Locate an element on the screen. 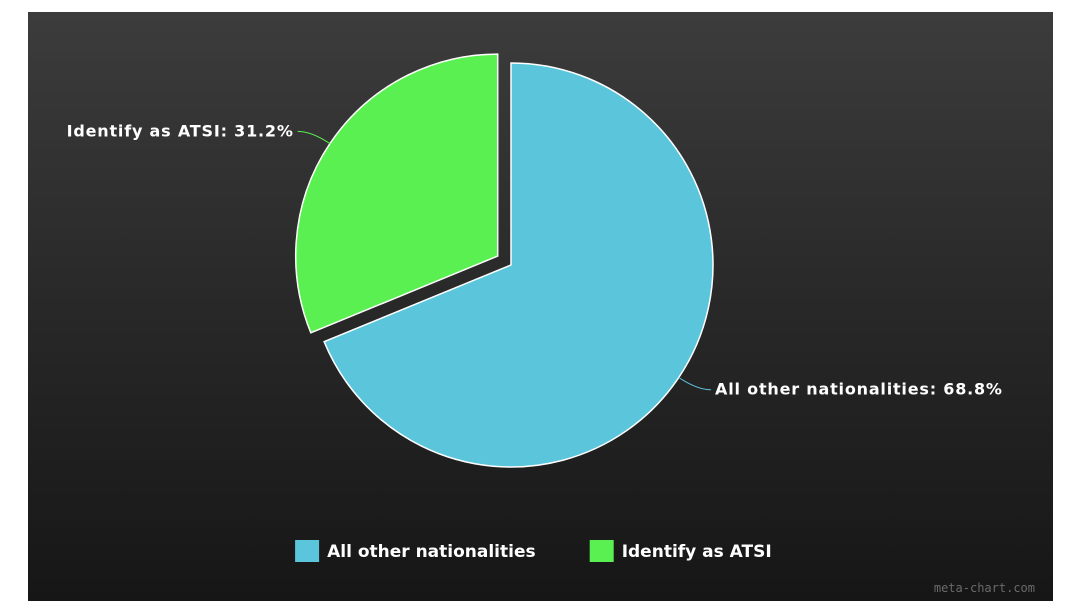 This screenshot has height=601, width=1068. legend-swatch-all-other-nationalities is located at coordinates (307, 551).